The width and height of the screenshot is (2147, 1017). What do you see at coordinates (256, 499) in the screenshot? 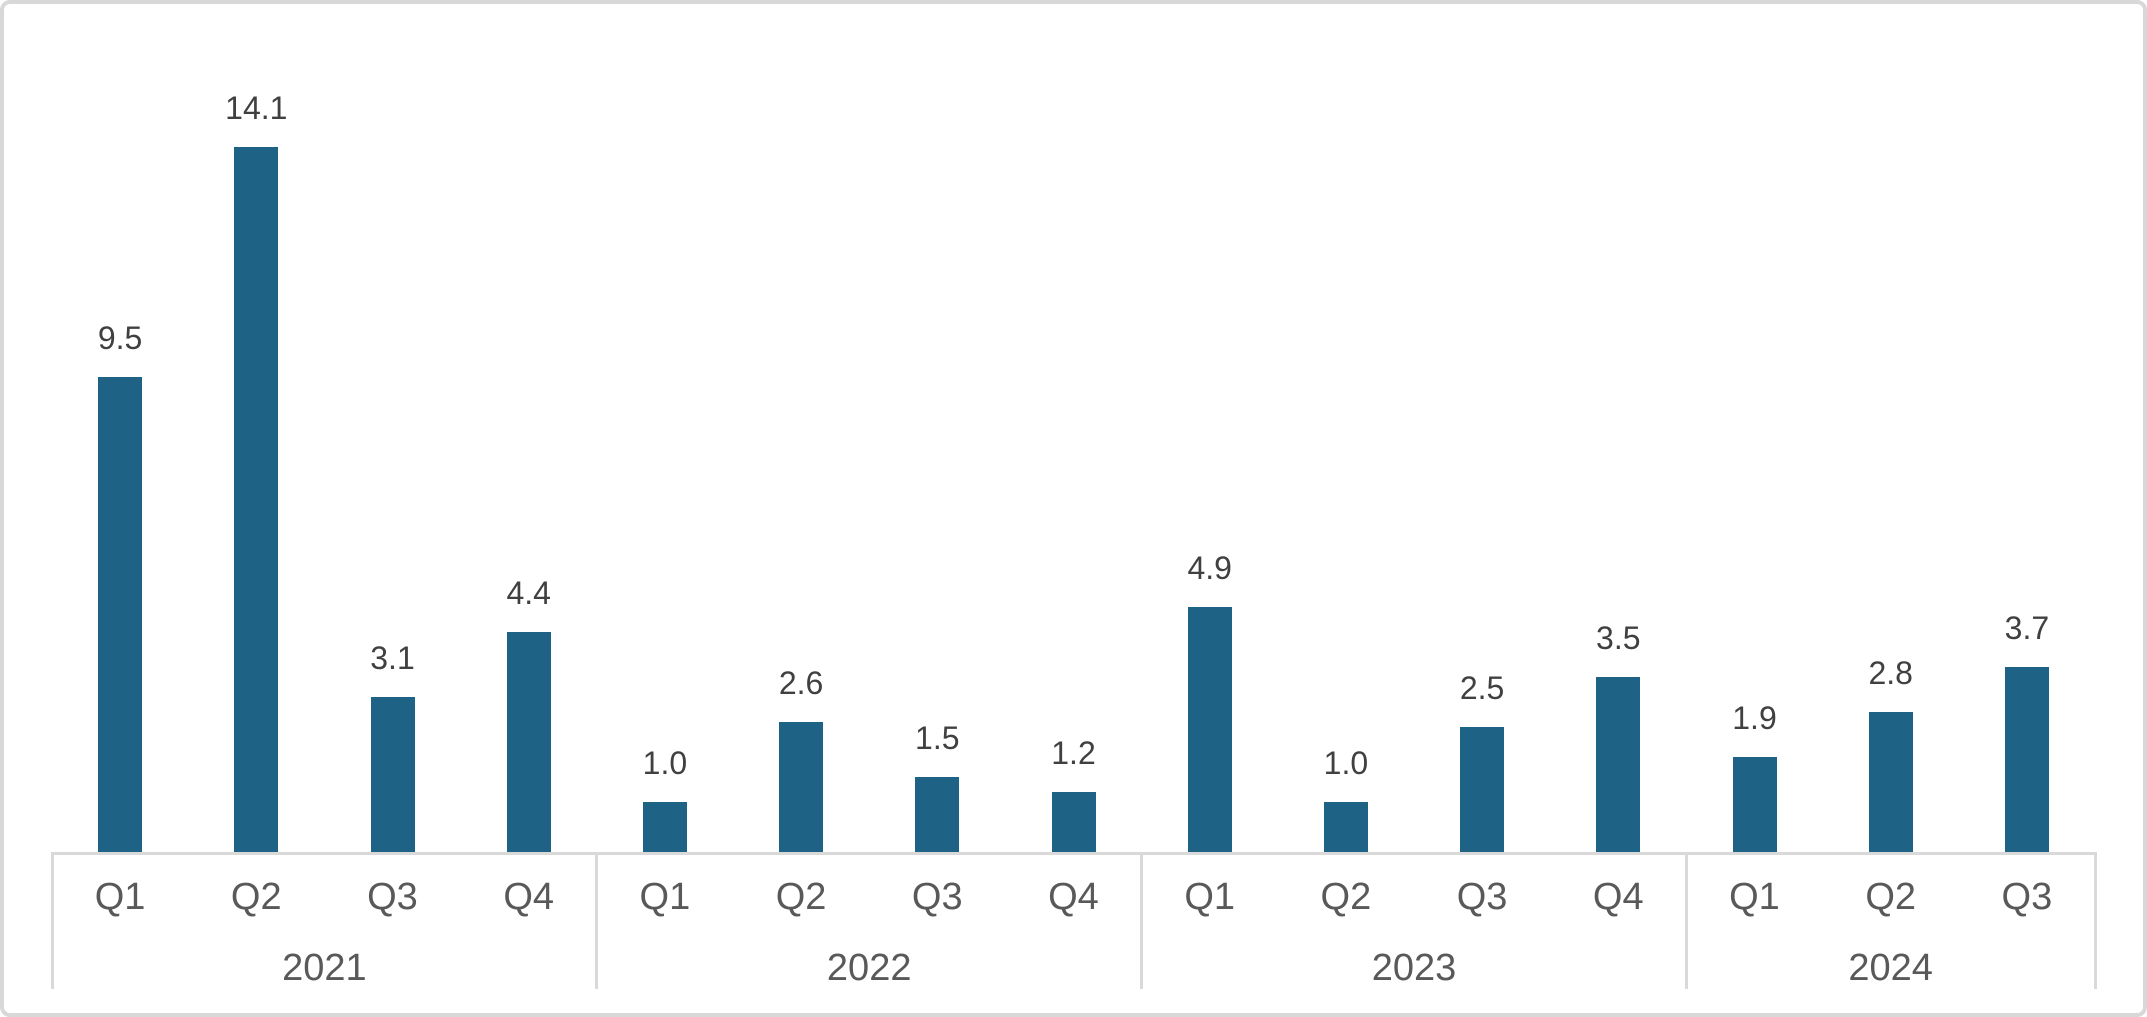
I see `bar-2021-Q2` at bounding box center [256, 499].